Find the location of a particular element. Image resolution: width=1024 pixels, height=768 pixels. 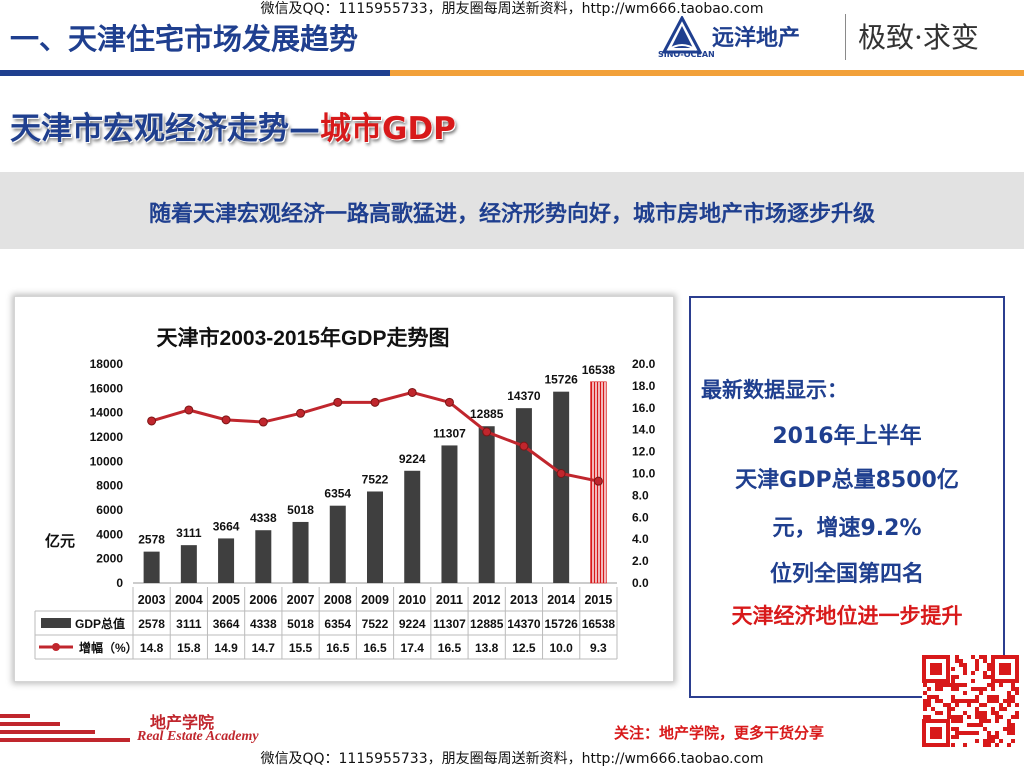

y-axis-tick-label: 12000 is located at coordinates (107, 437).